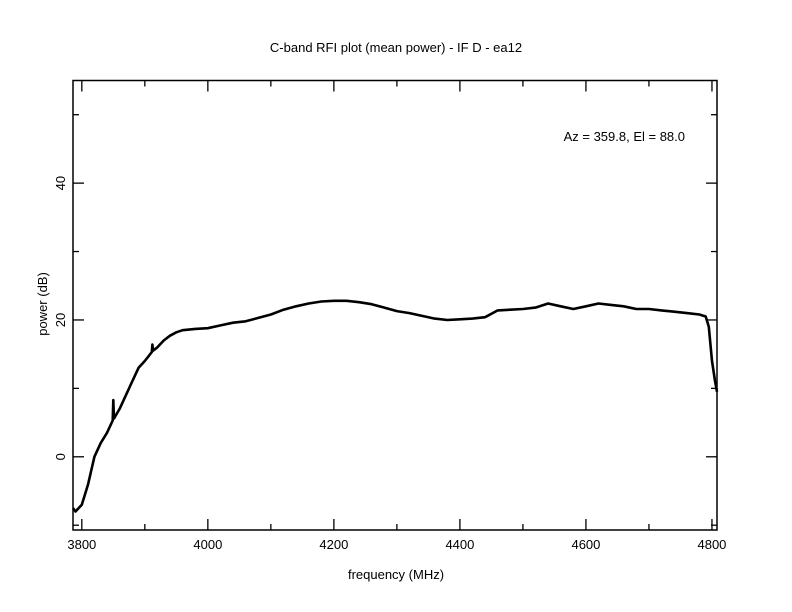 Image resolution: width=792 pixels, height=612 pixels. I want to click on y-axis-label: power (dB), so click(42, 304).